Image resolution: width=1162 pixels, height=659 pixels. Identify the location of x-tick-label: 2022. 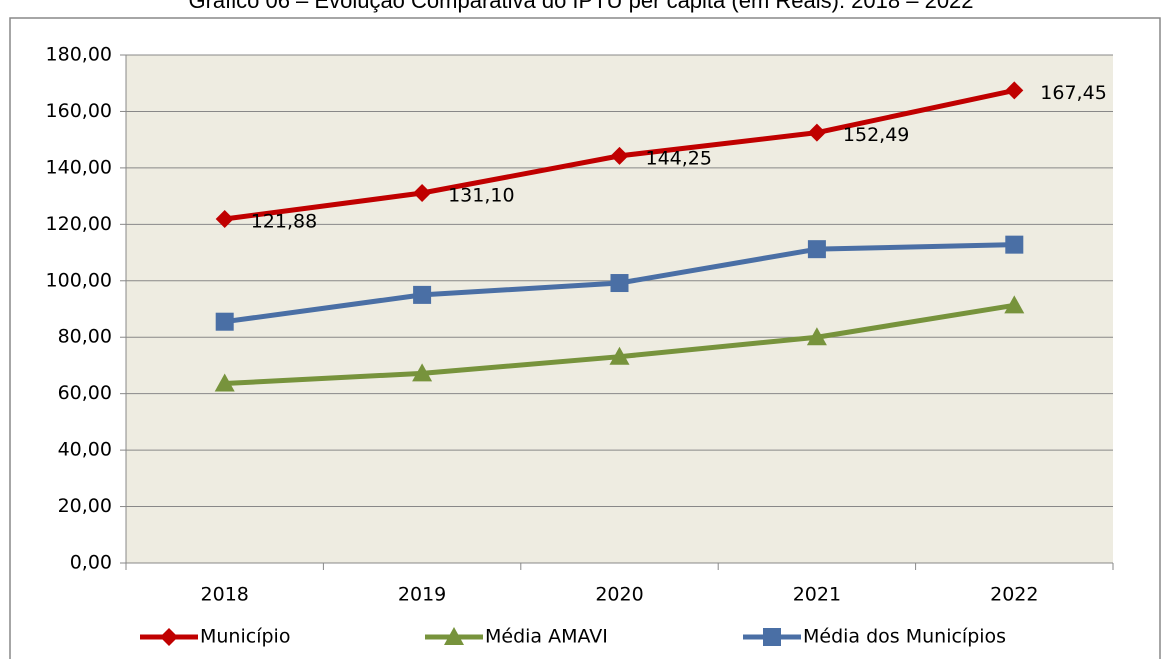
(1014, 595).